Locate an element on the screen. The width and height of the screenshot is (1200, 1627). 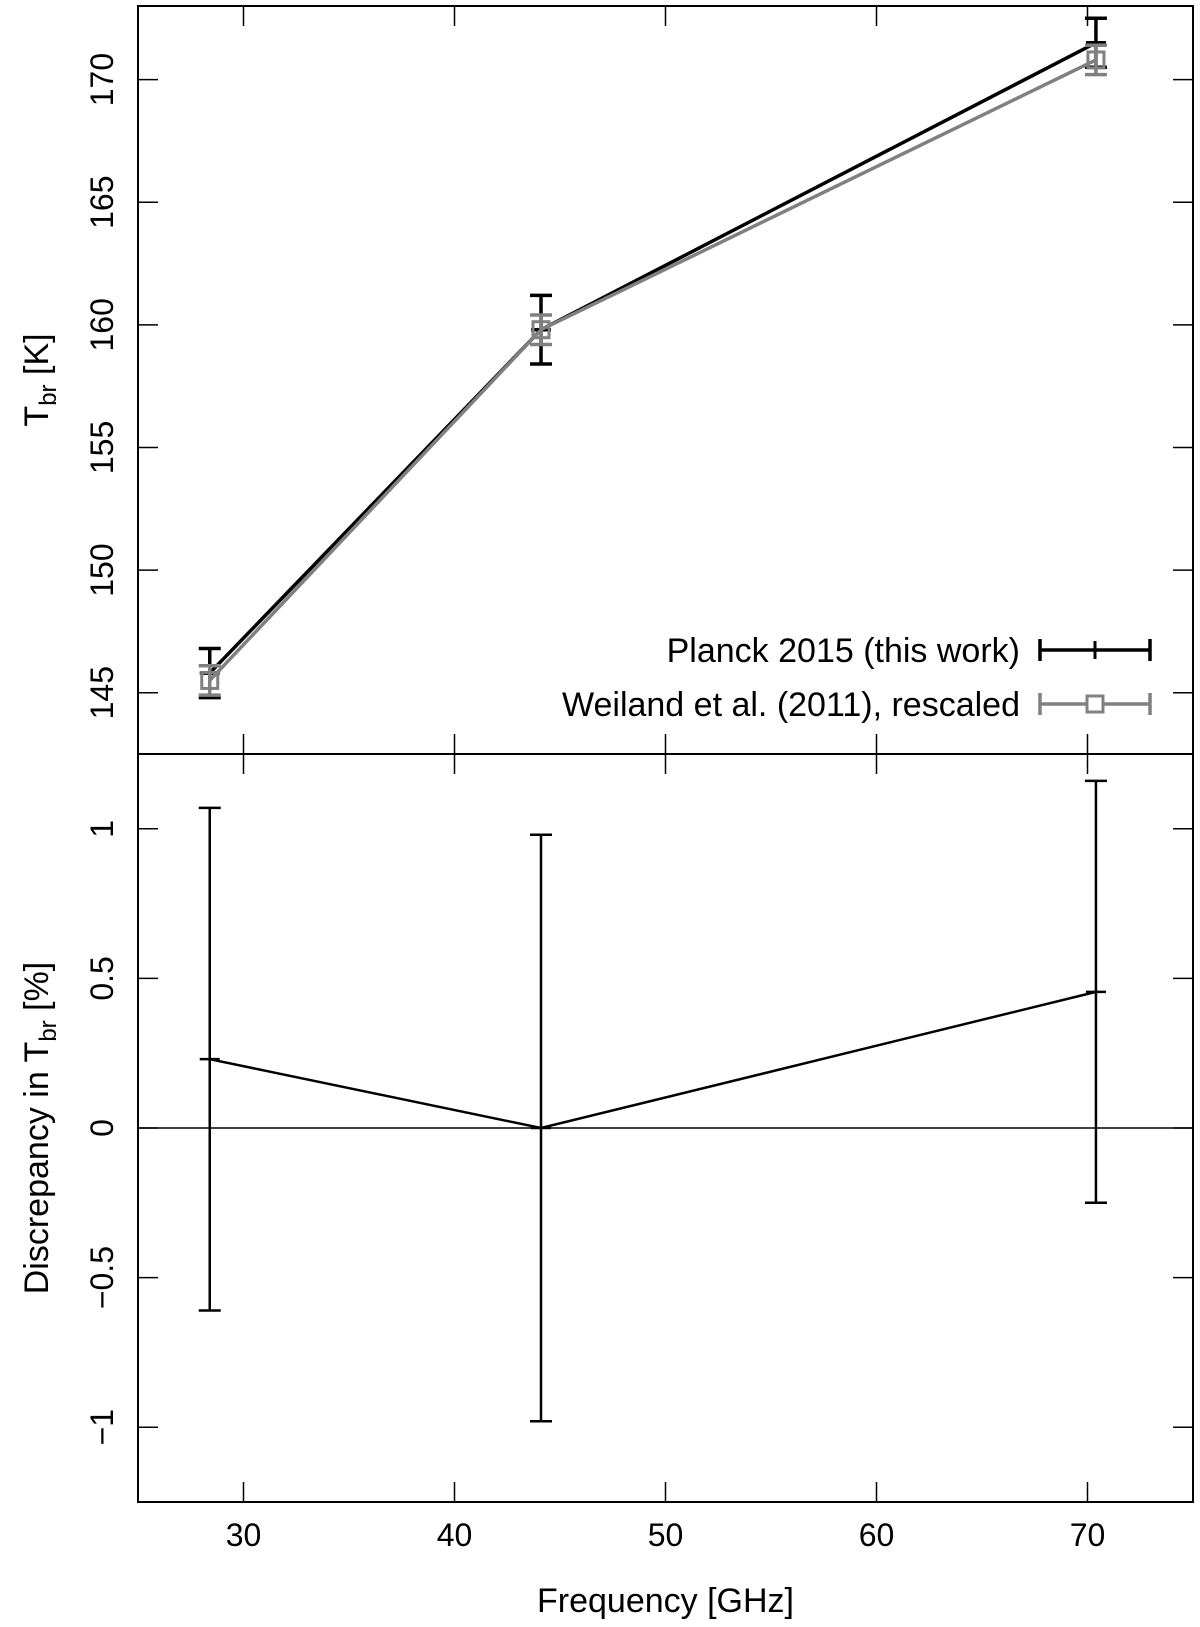
x-tick-label: 70 is located at coordinates (1088, 1535).